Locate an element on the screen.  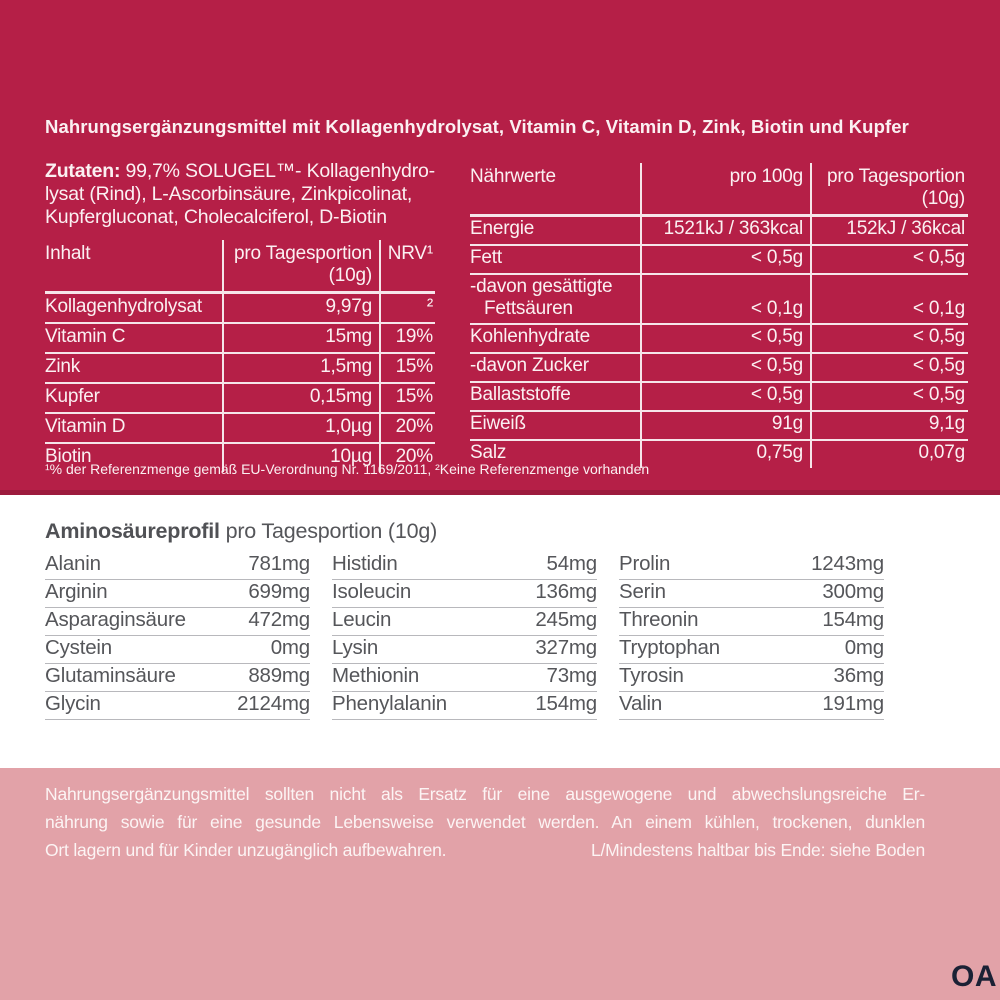
nutrient-value: 1,5mg is located at coordinates (300, 368).